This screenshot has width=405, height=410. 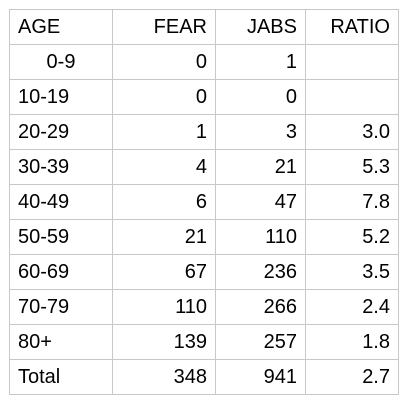 What do you see at coordinates (61, 307) in the screenshot?
I see `cell-age: 70-79` at bounding box center [61, 307].